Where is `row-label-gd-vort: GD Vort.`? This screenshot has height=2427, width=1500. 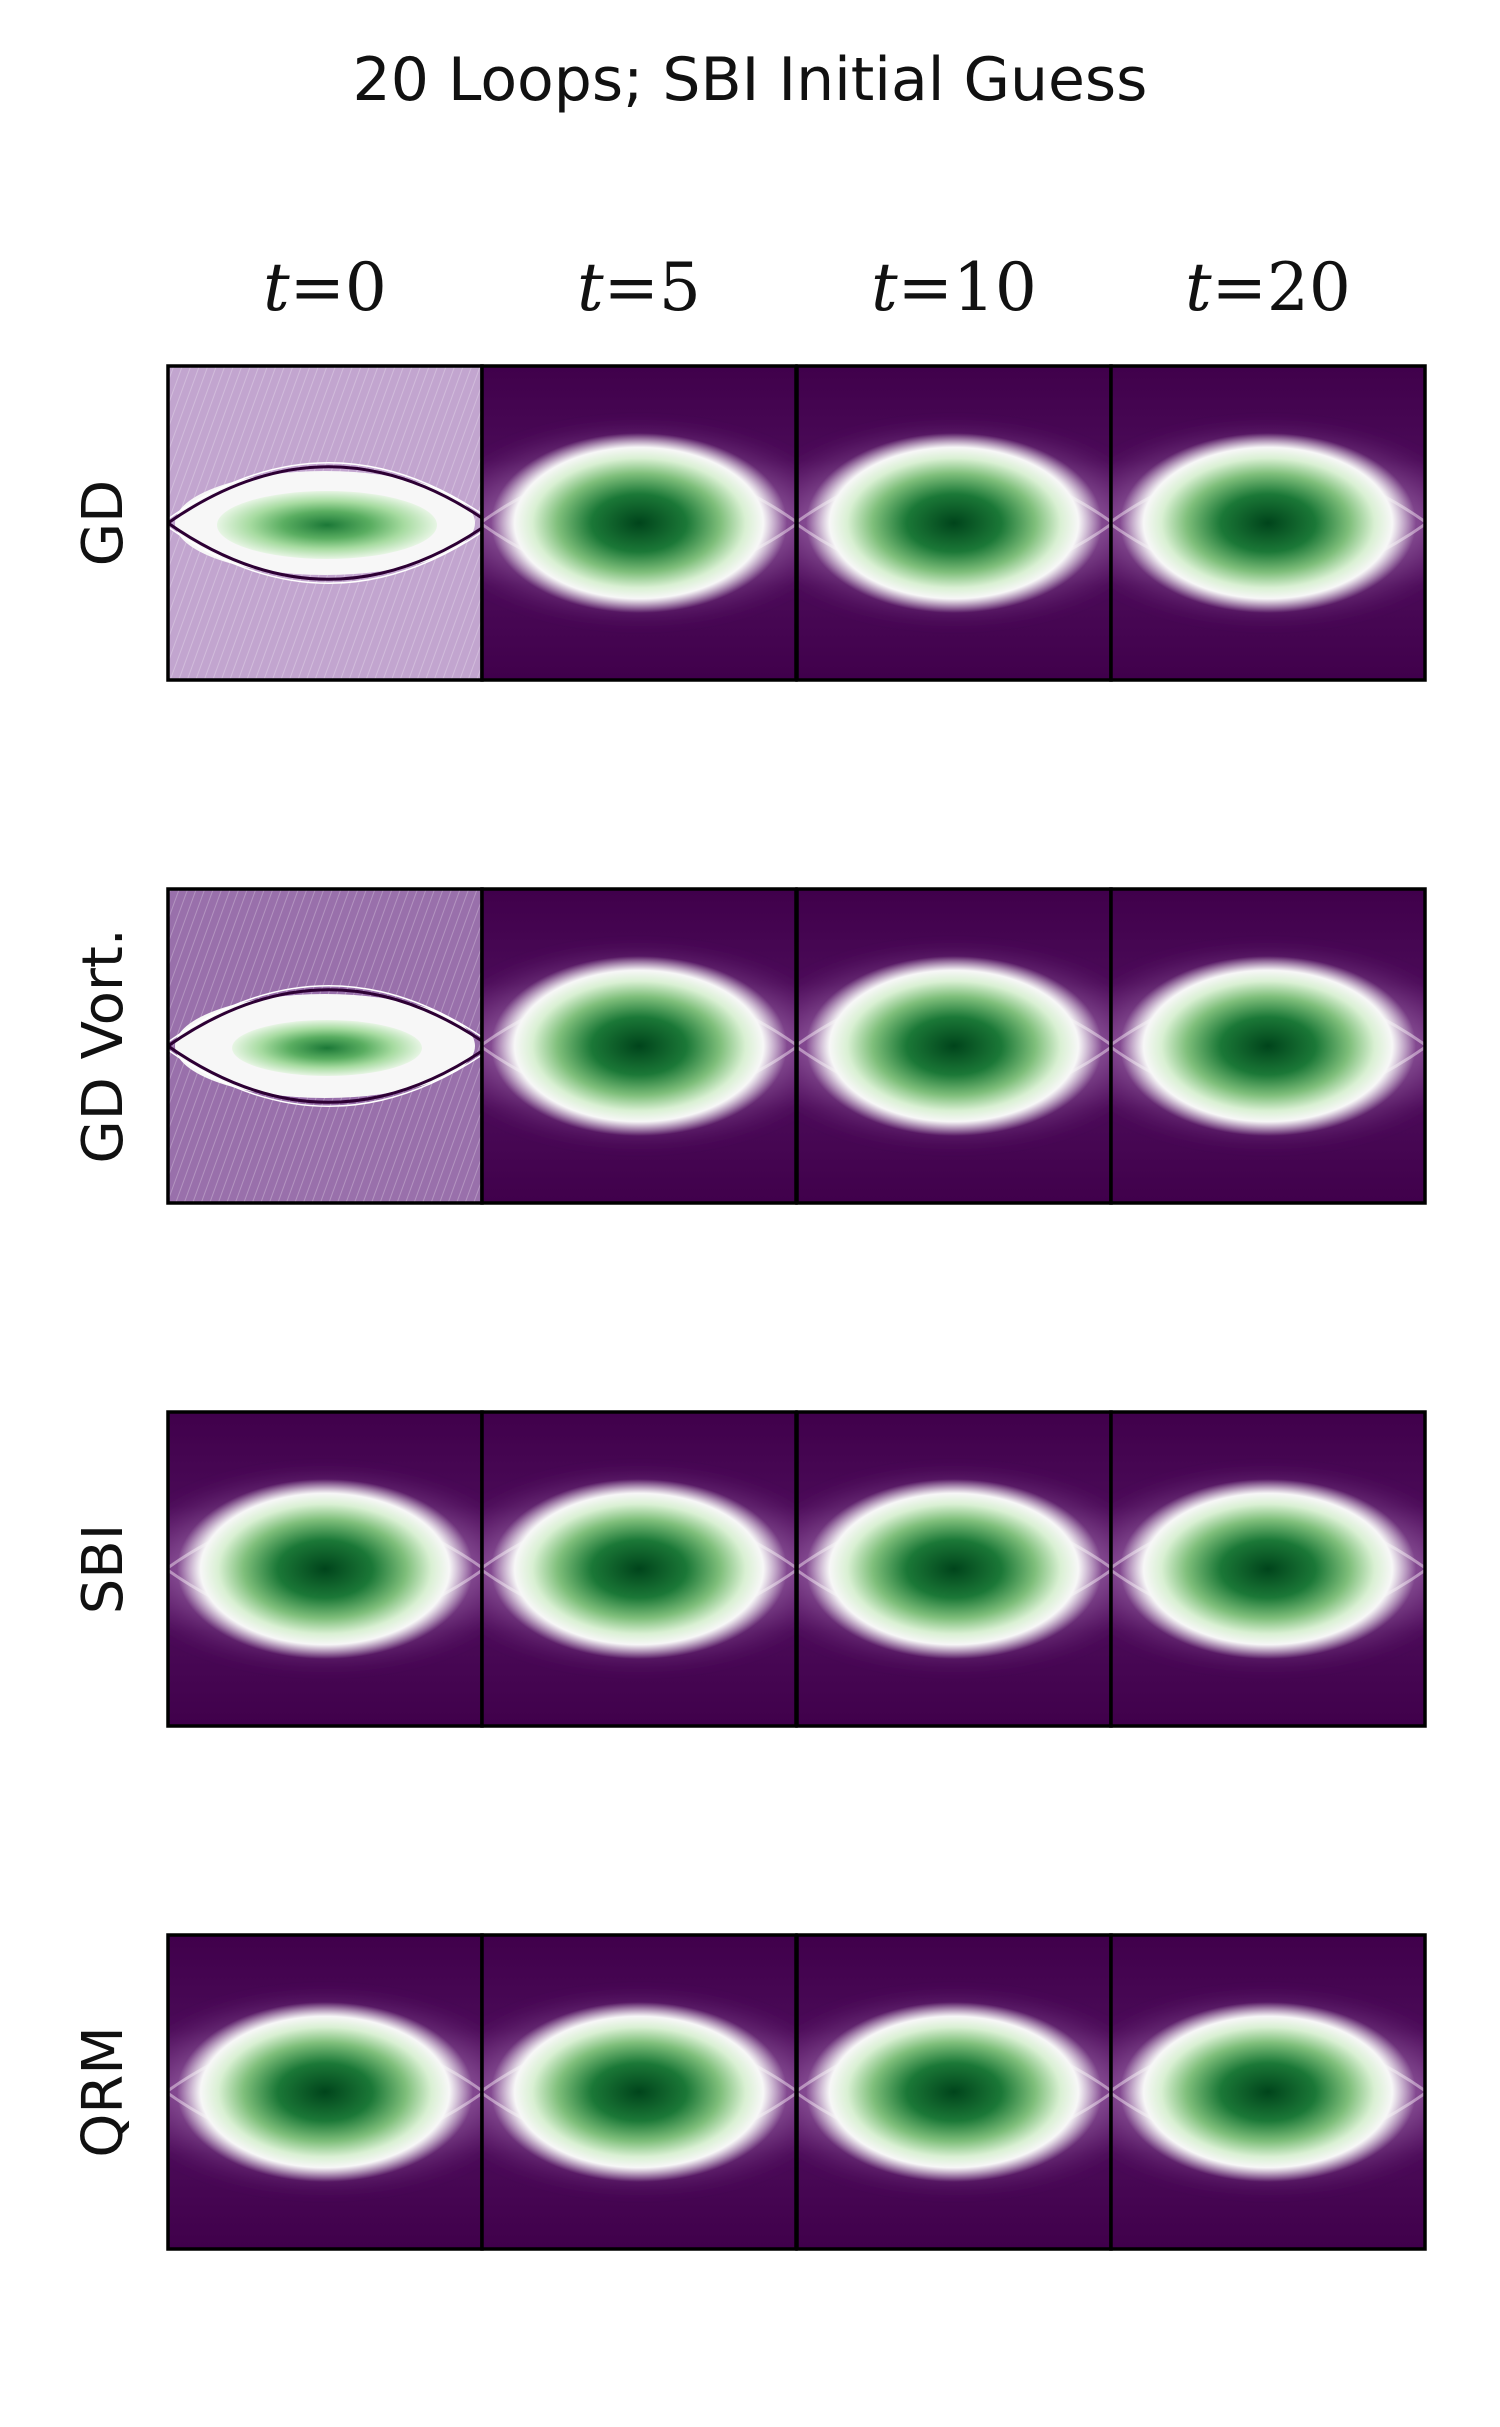 row-label-gd-vort: GD Vort. is located at coordinates (103, 1045).